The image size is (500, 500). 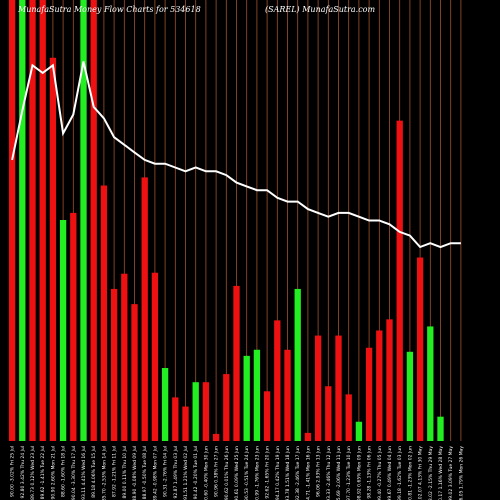 I want to click on x-tick-label: 94.71 -1.41% Mon 16 Jun, so click(x=308, y=473).